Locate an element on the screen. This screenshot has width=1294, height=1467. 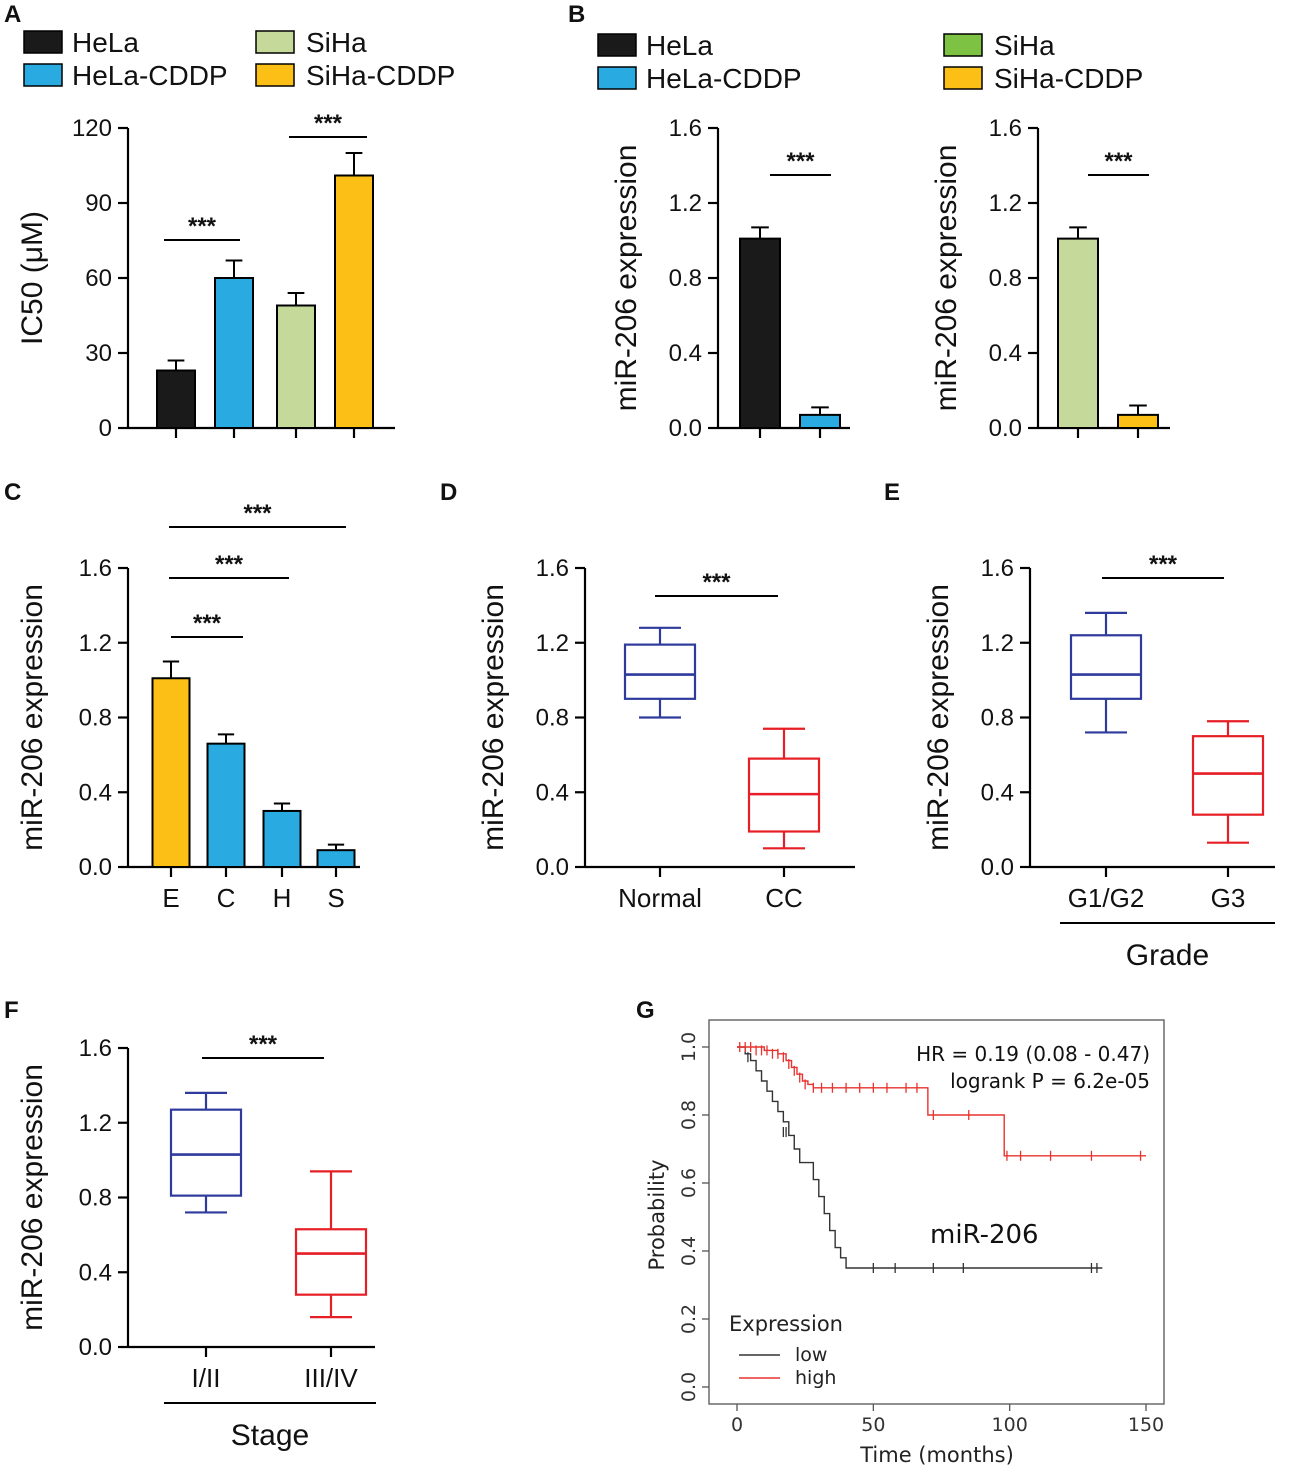
legend-label-hela-cddp: HeLa-CDDP is located at coordinates (150, 75).